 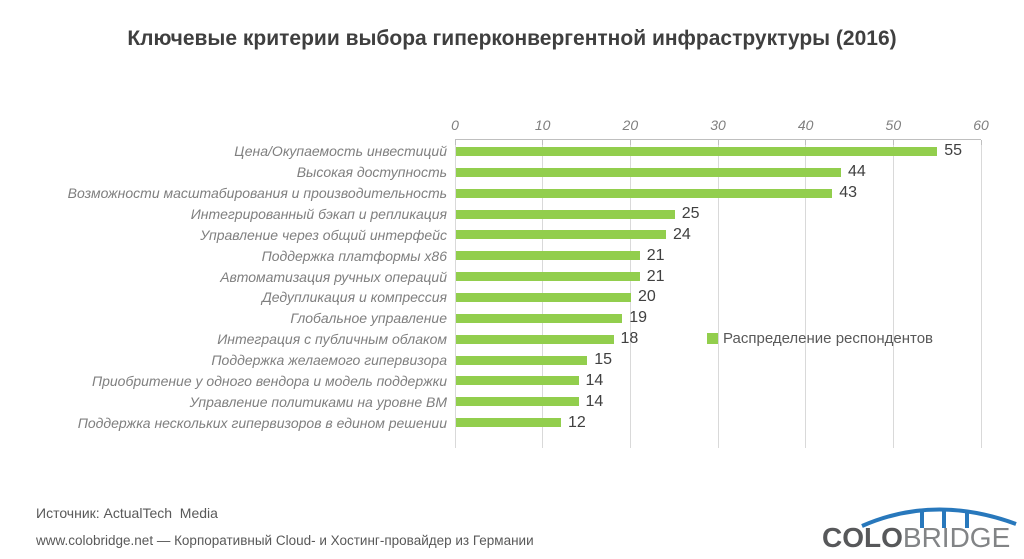 I want to click on logo-text-bridge: BRIDGE, so click(x=956, y=537).